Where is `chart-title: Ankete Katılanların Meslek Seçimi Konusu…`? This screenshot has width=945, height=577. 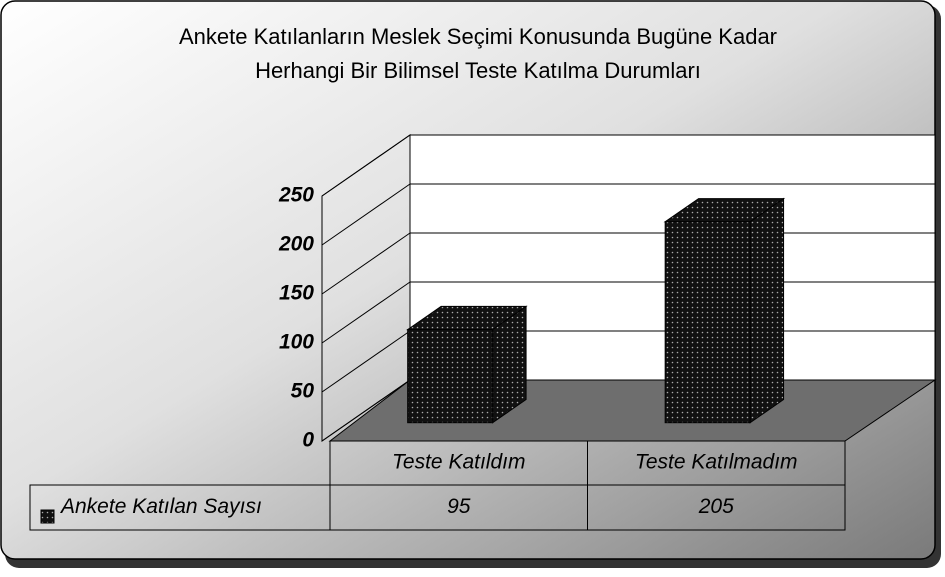 chart-title: Ankete Katılanların Meslek Seçimi Konusu… is located at coordinates (478, 36).